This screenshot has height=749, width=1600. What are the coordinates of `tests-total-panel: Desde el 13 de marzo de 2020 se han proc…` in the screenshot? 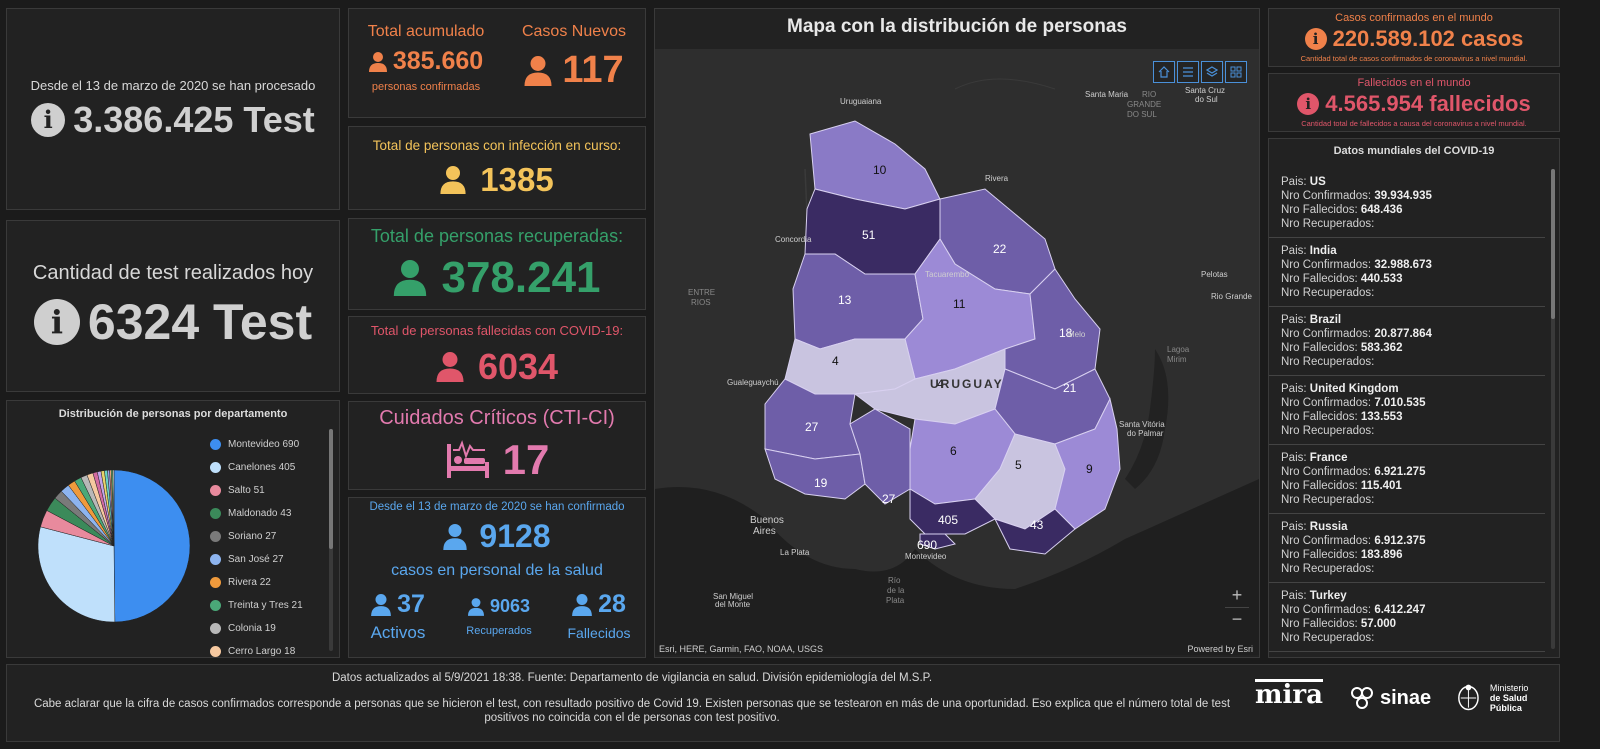 It's located at (173, 109).